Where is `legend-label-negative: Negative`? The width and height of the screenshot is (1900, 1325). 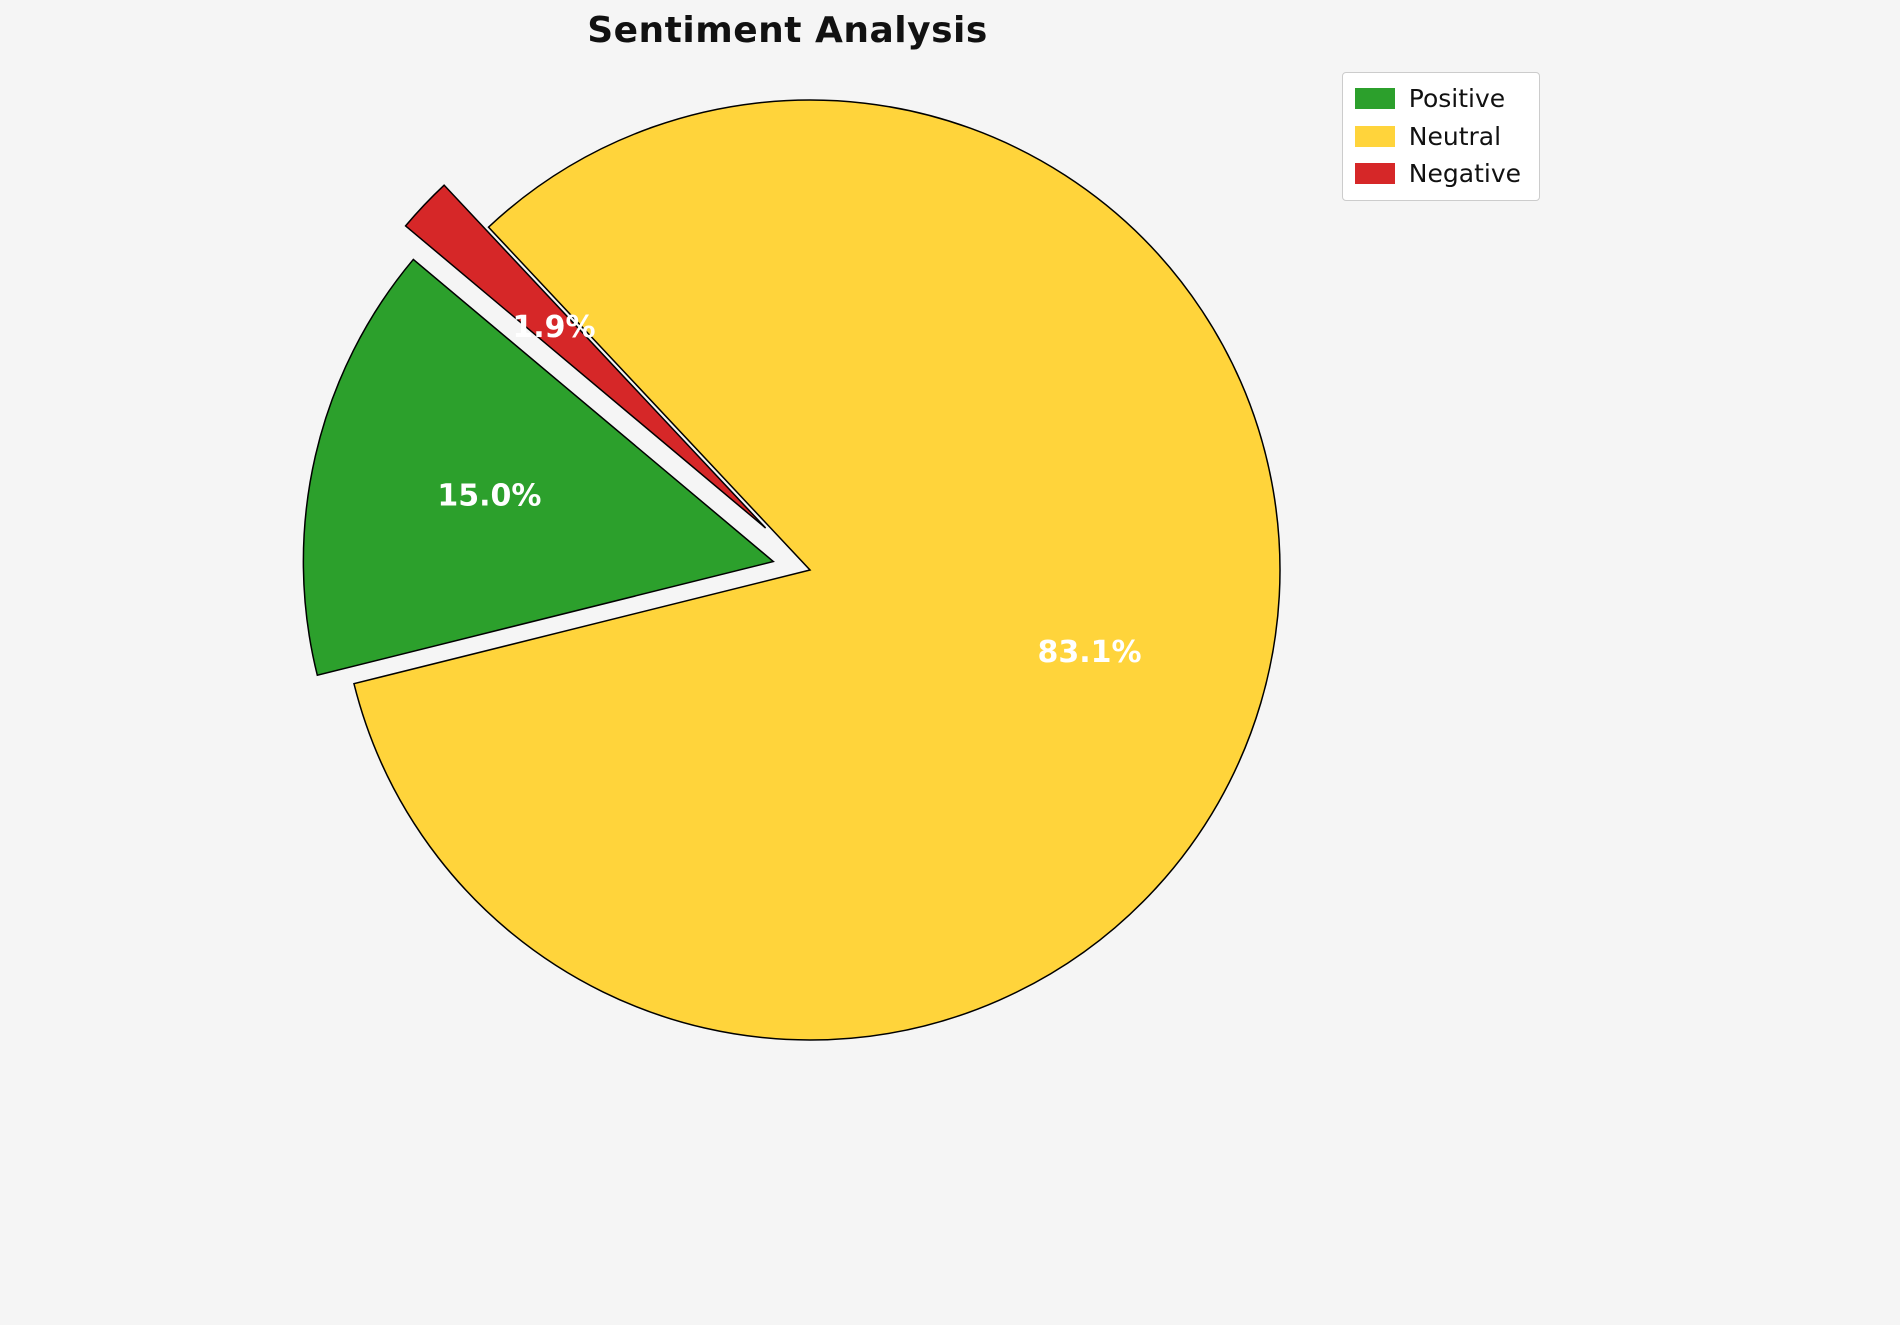 legend-label-negative: Negative is located at coordinates (1464, 173).